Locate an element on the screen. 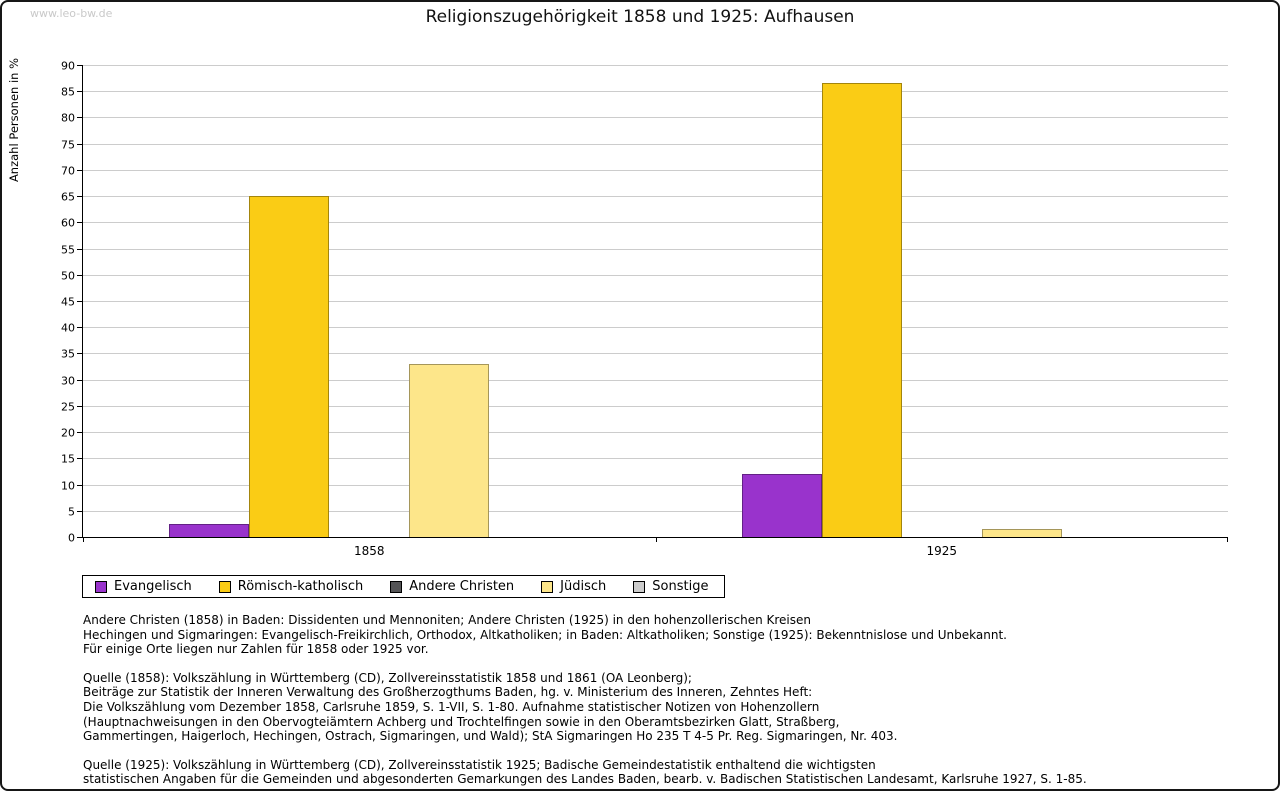 Image resolution: width=1280 pixels, height=791 pixels. y-tick-label: 85 is located at coordinates (68, 92).